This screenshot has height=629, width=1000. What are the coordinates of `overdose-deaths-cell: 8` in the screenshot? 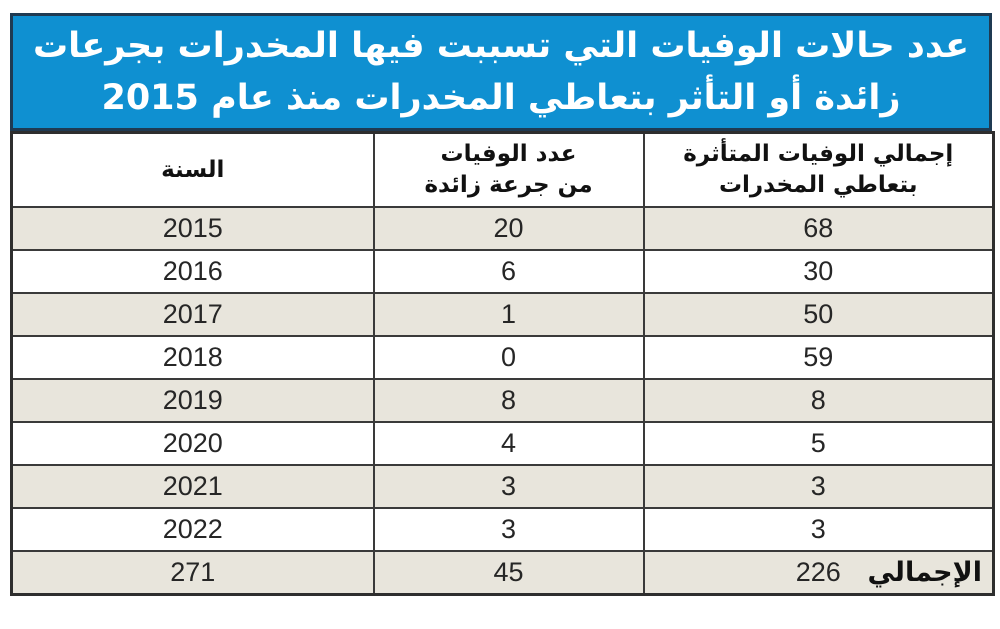 It's located at (508, 400).